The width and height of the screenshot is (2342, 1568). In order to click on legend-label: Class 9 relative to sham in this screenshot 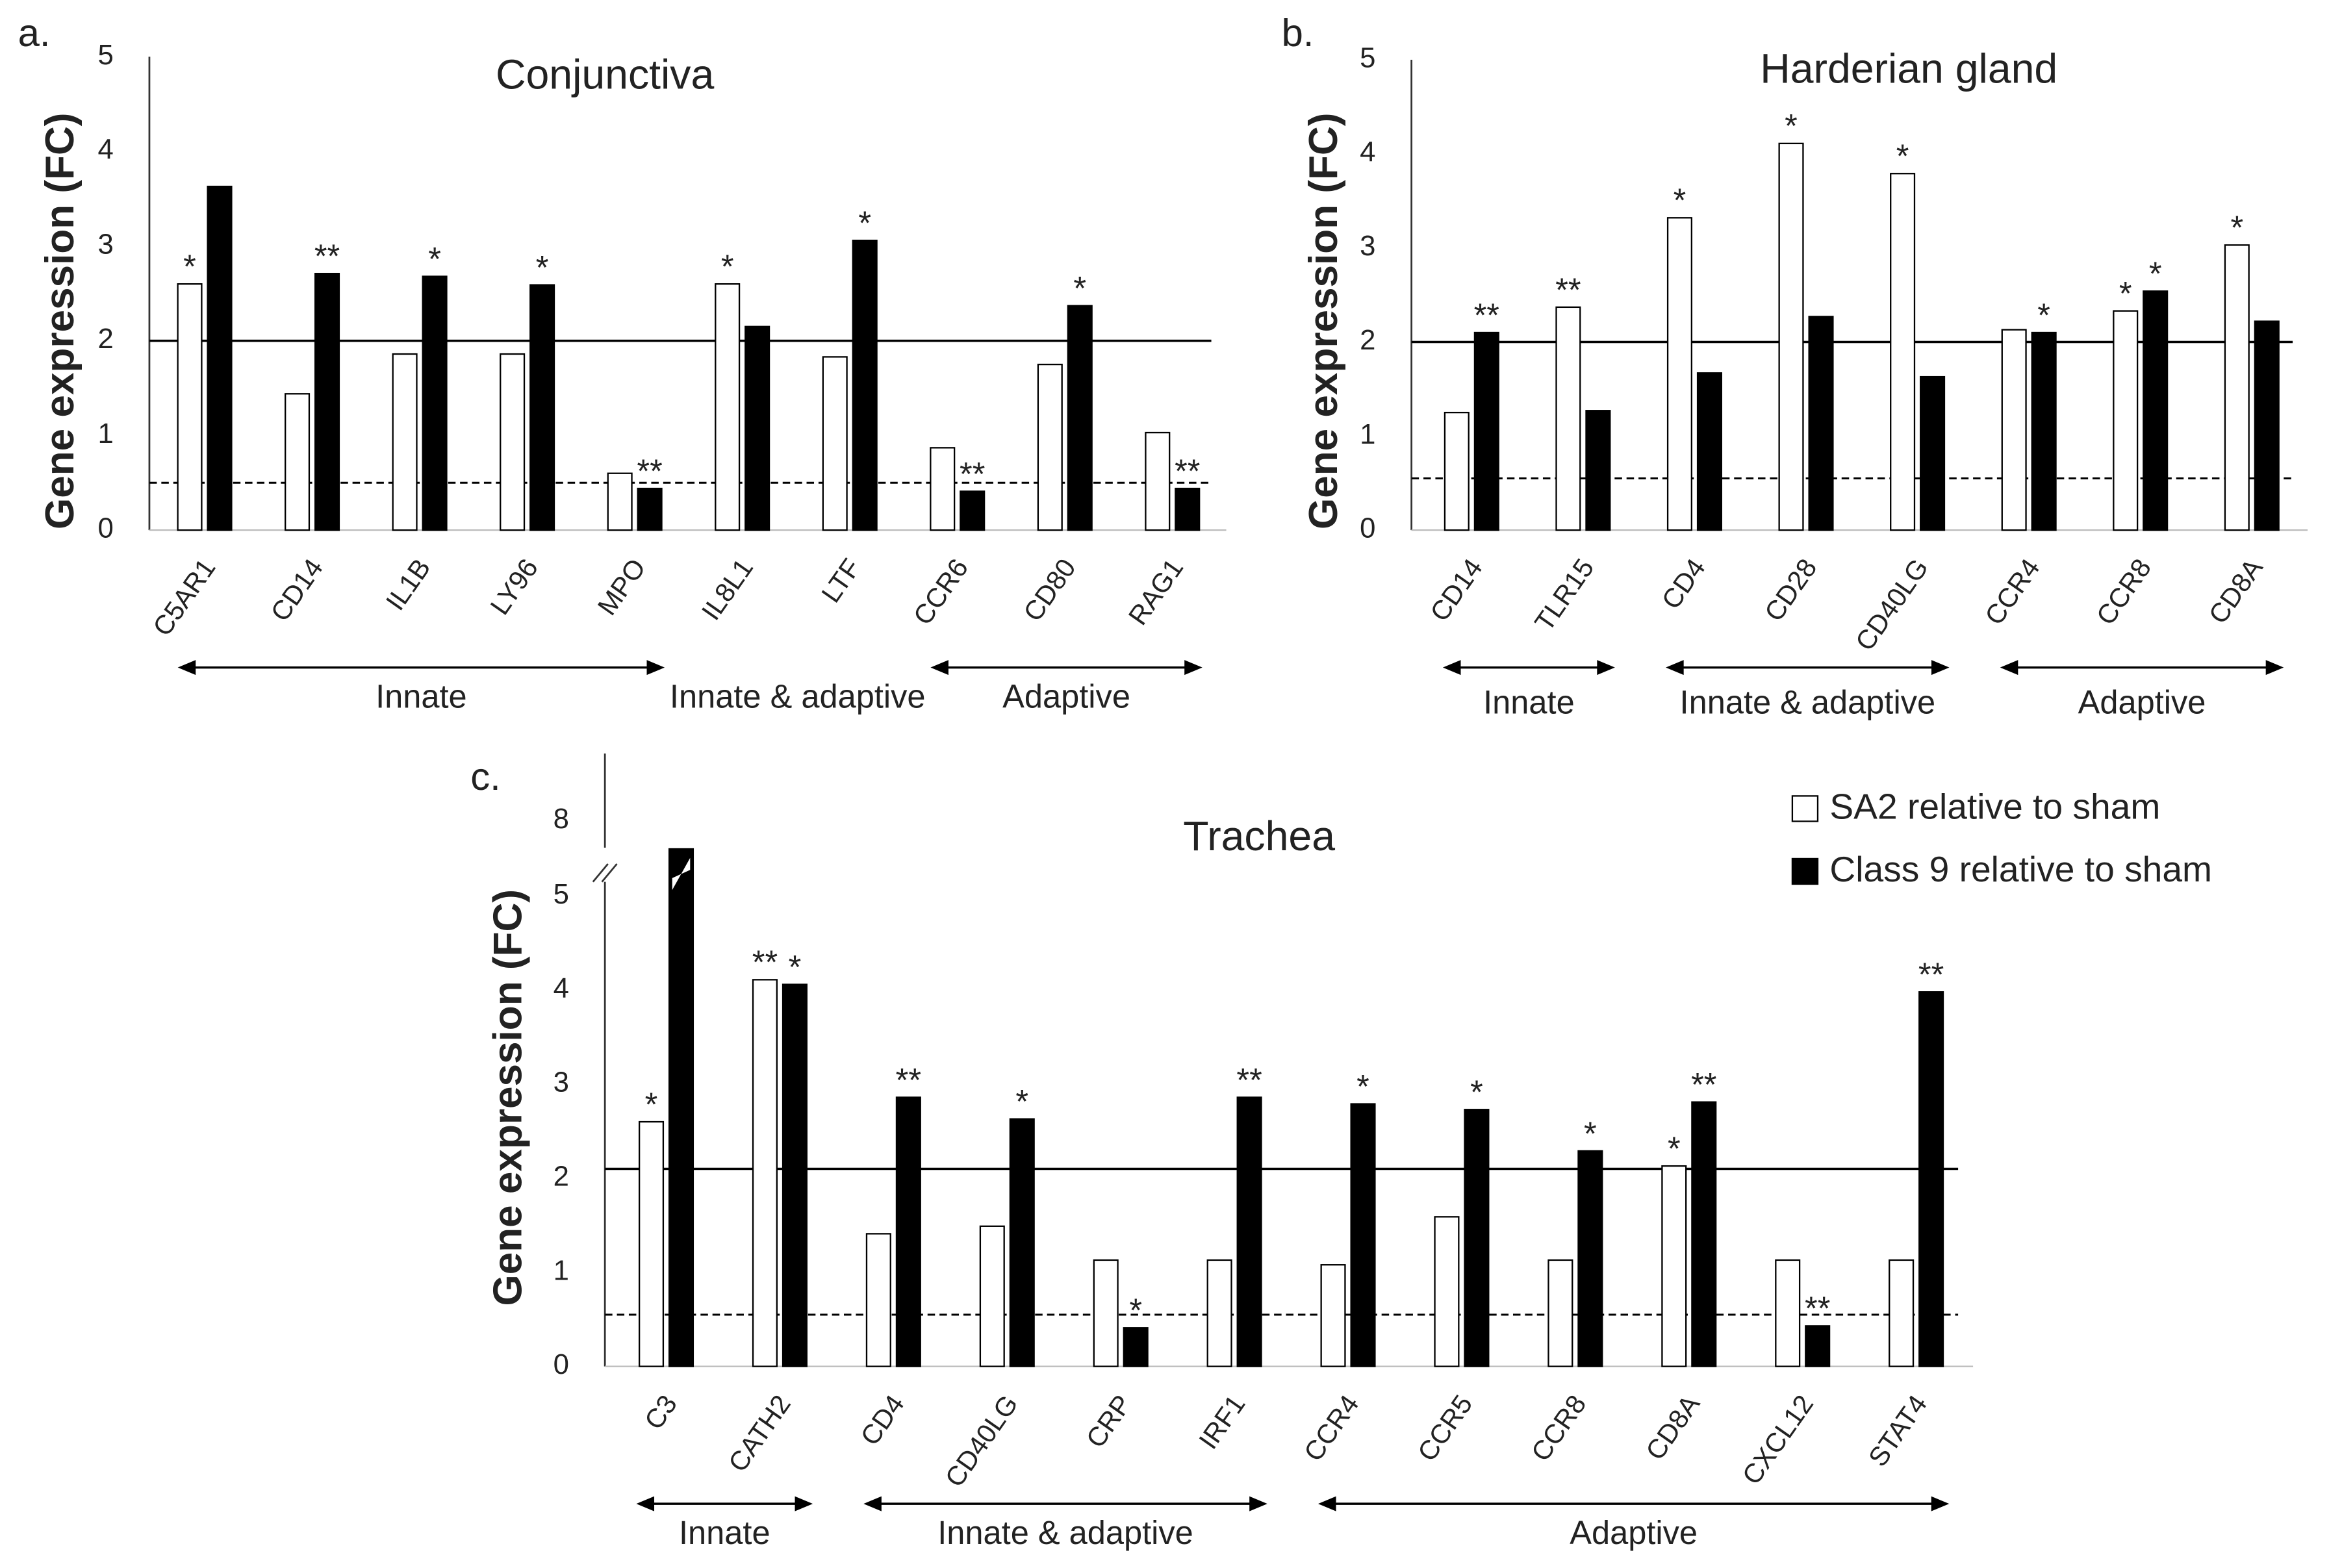, I will do `click(2021, 869)`.